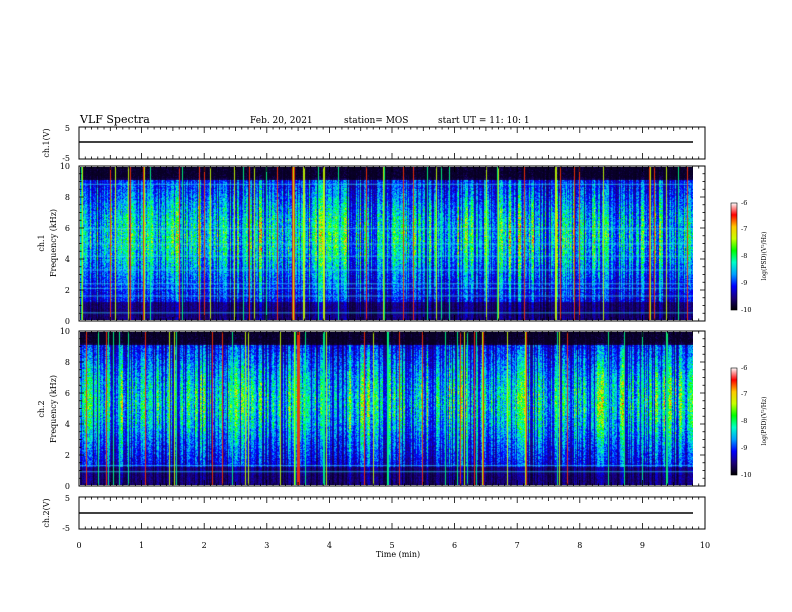 This screenshot has height=612, width=792. What do you see at coordinates (67, 455) in the screenshot?
I see `ch2-freq-ytick-2: 2` at bounding box center [67, 455].